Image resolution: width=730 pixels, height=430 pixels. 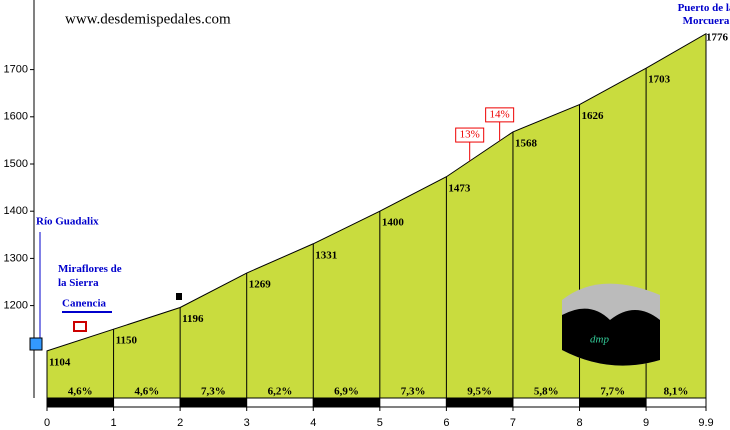 What do you see at coordinates (646, 423) in the screenshot?
I see `x-tick-label: 9` at bounding box center [646, 423].